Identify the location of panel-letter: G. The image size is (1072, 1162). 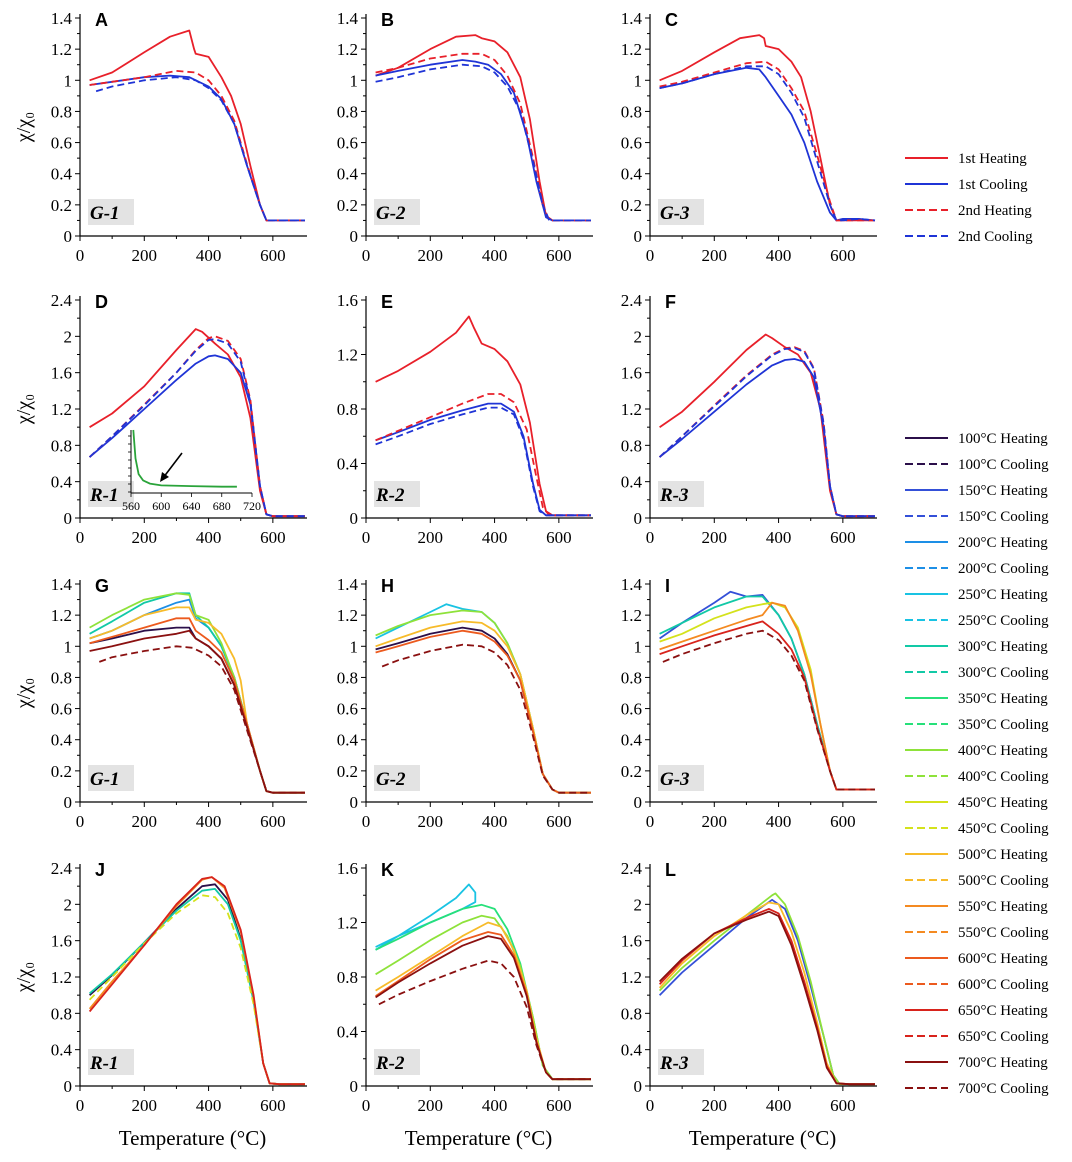
(102, 586).